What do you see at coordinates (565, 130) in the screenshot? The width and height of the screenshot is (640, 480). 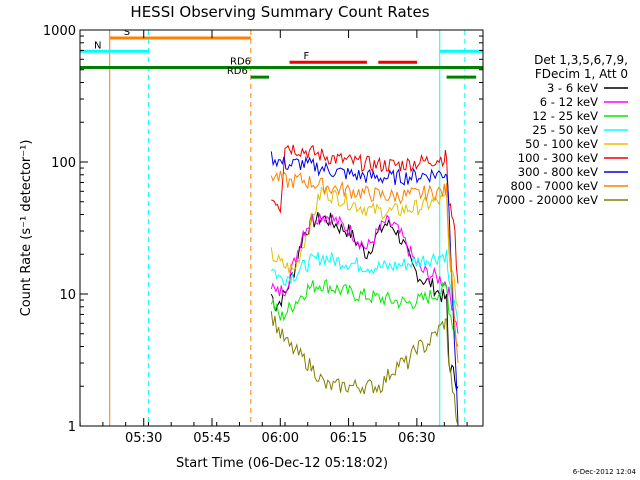 I see `legend-label-3: 25 - 50 keV` at bounding box center [565, 130].